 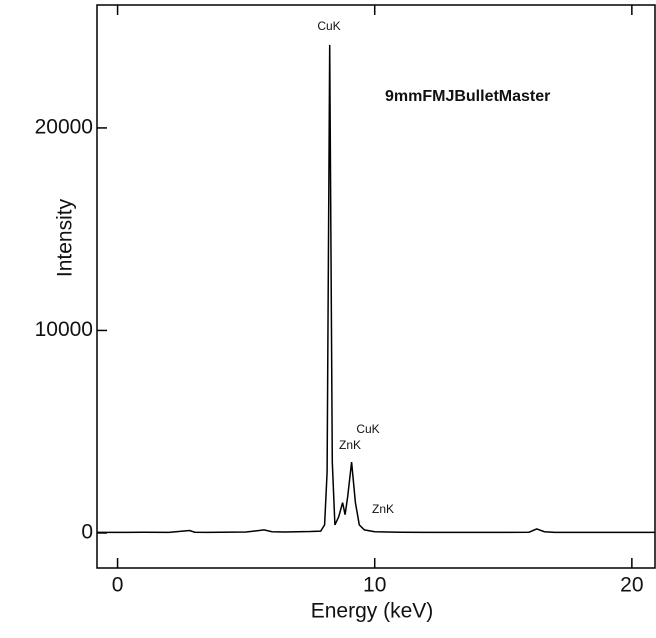 What do you see at coordinates (372, 611) in the screenshot?
I see `x-axis-title: Energy (keV)` at bounding box center [372, 611].